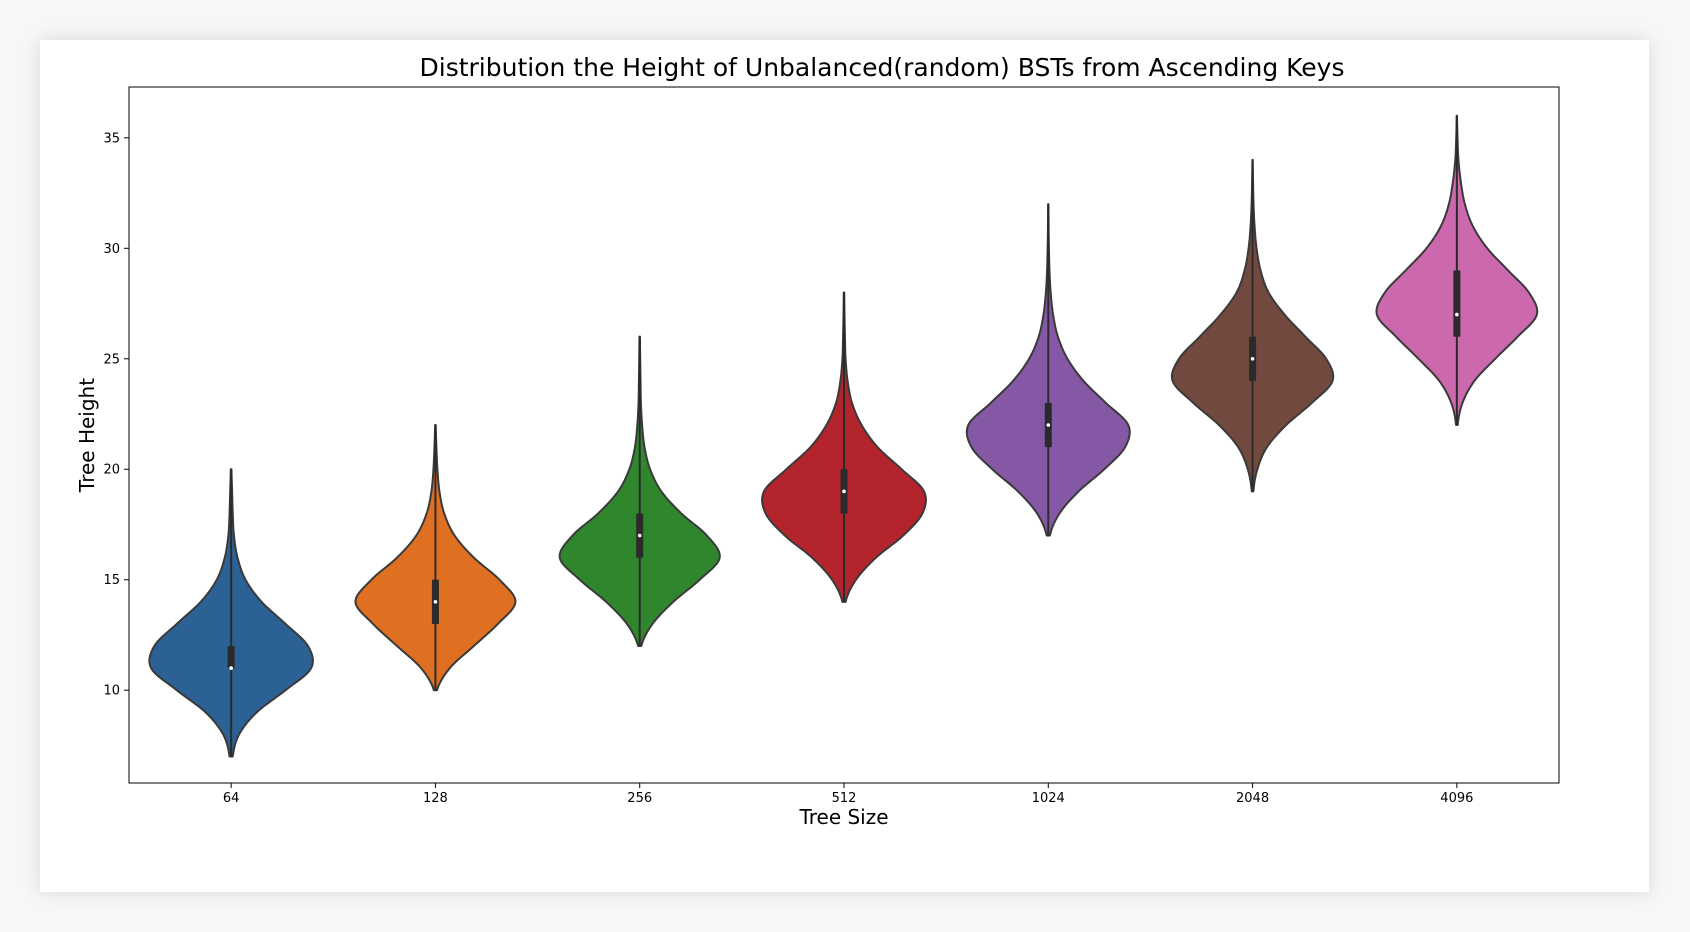 Image resolution: width=1690 pixels, height=932 pixels. What do you see at coordinates (111, 359) in the screenshot?
I see `y-tick-label: 25` at bounding box center [111, 359].